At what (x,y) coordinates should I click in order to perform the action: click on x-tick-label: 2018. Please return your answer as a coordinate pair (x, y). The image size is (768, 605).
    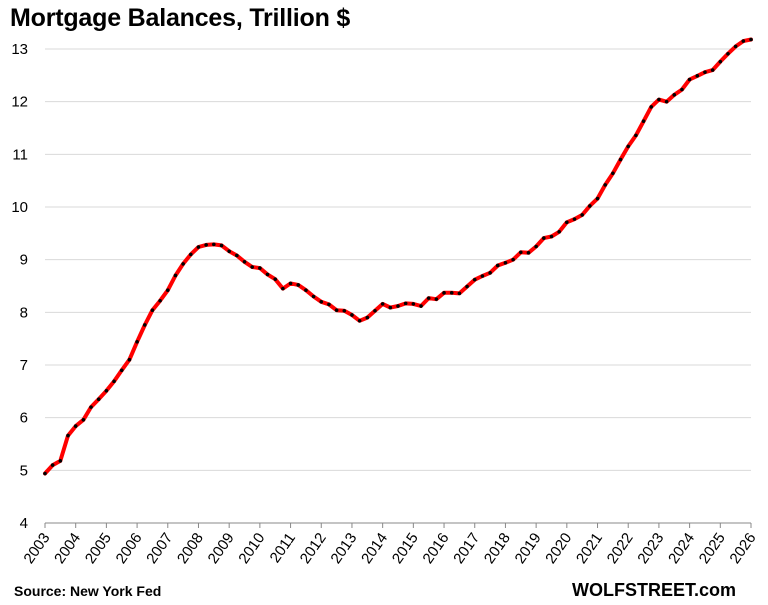
    Looking at the image, I should click on (497, 548).